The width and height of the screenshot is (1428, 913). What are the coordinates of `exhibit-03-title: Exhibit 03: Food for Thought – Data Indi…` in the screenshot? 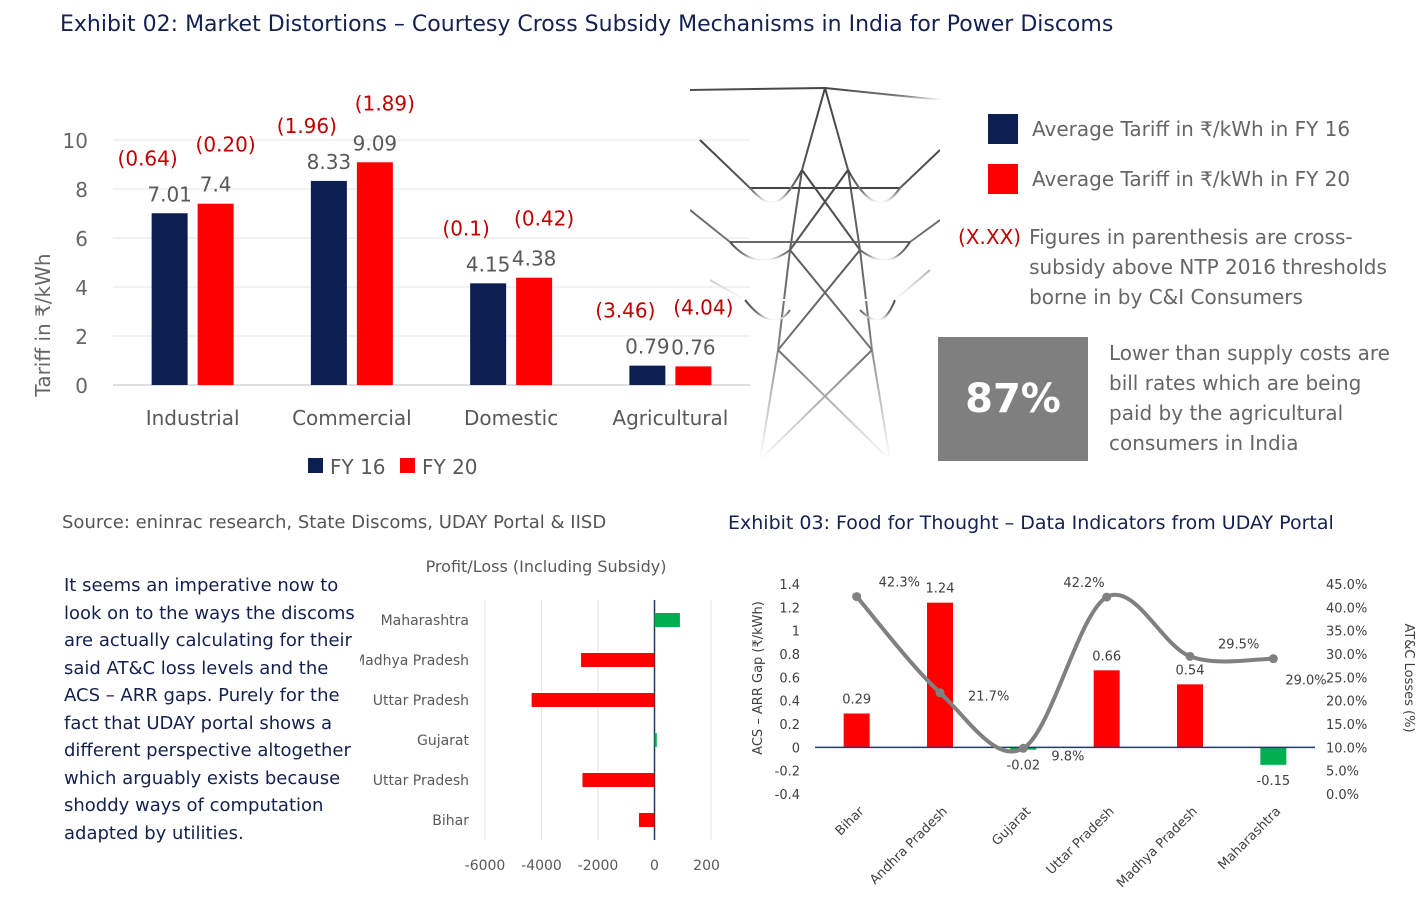 It's located at (1031, 523).